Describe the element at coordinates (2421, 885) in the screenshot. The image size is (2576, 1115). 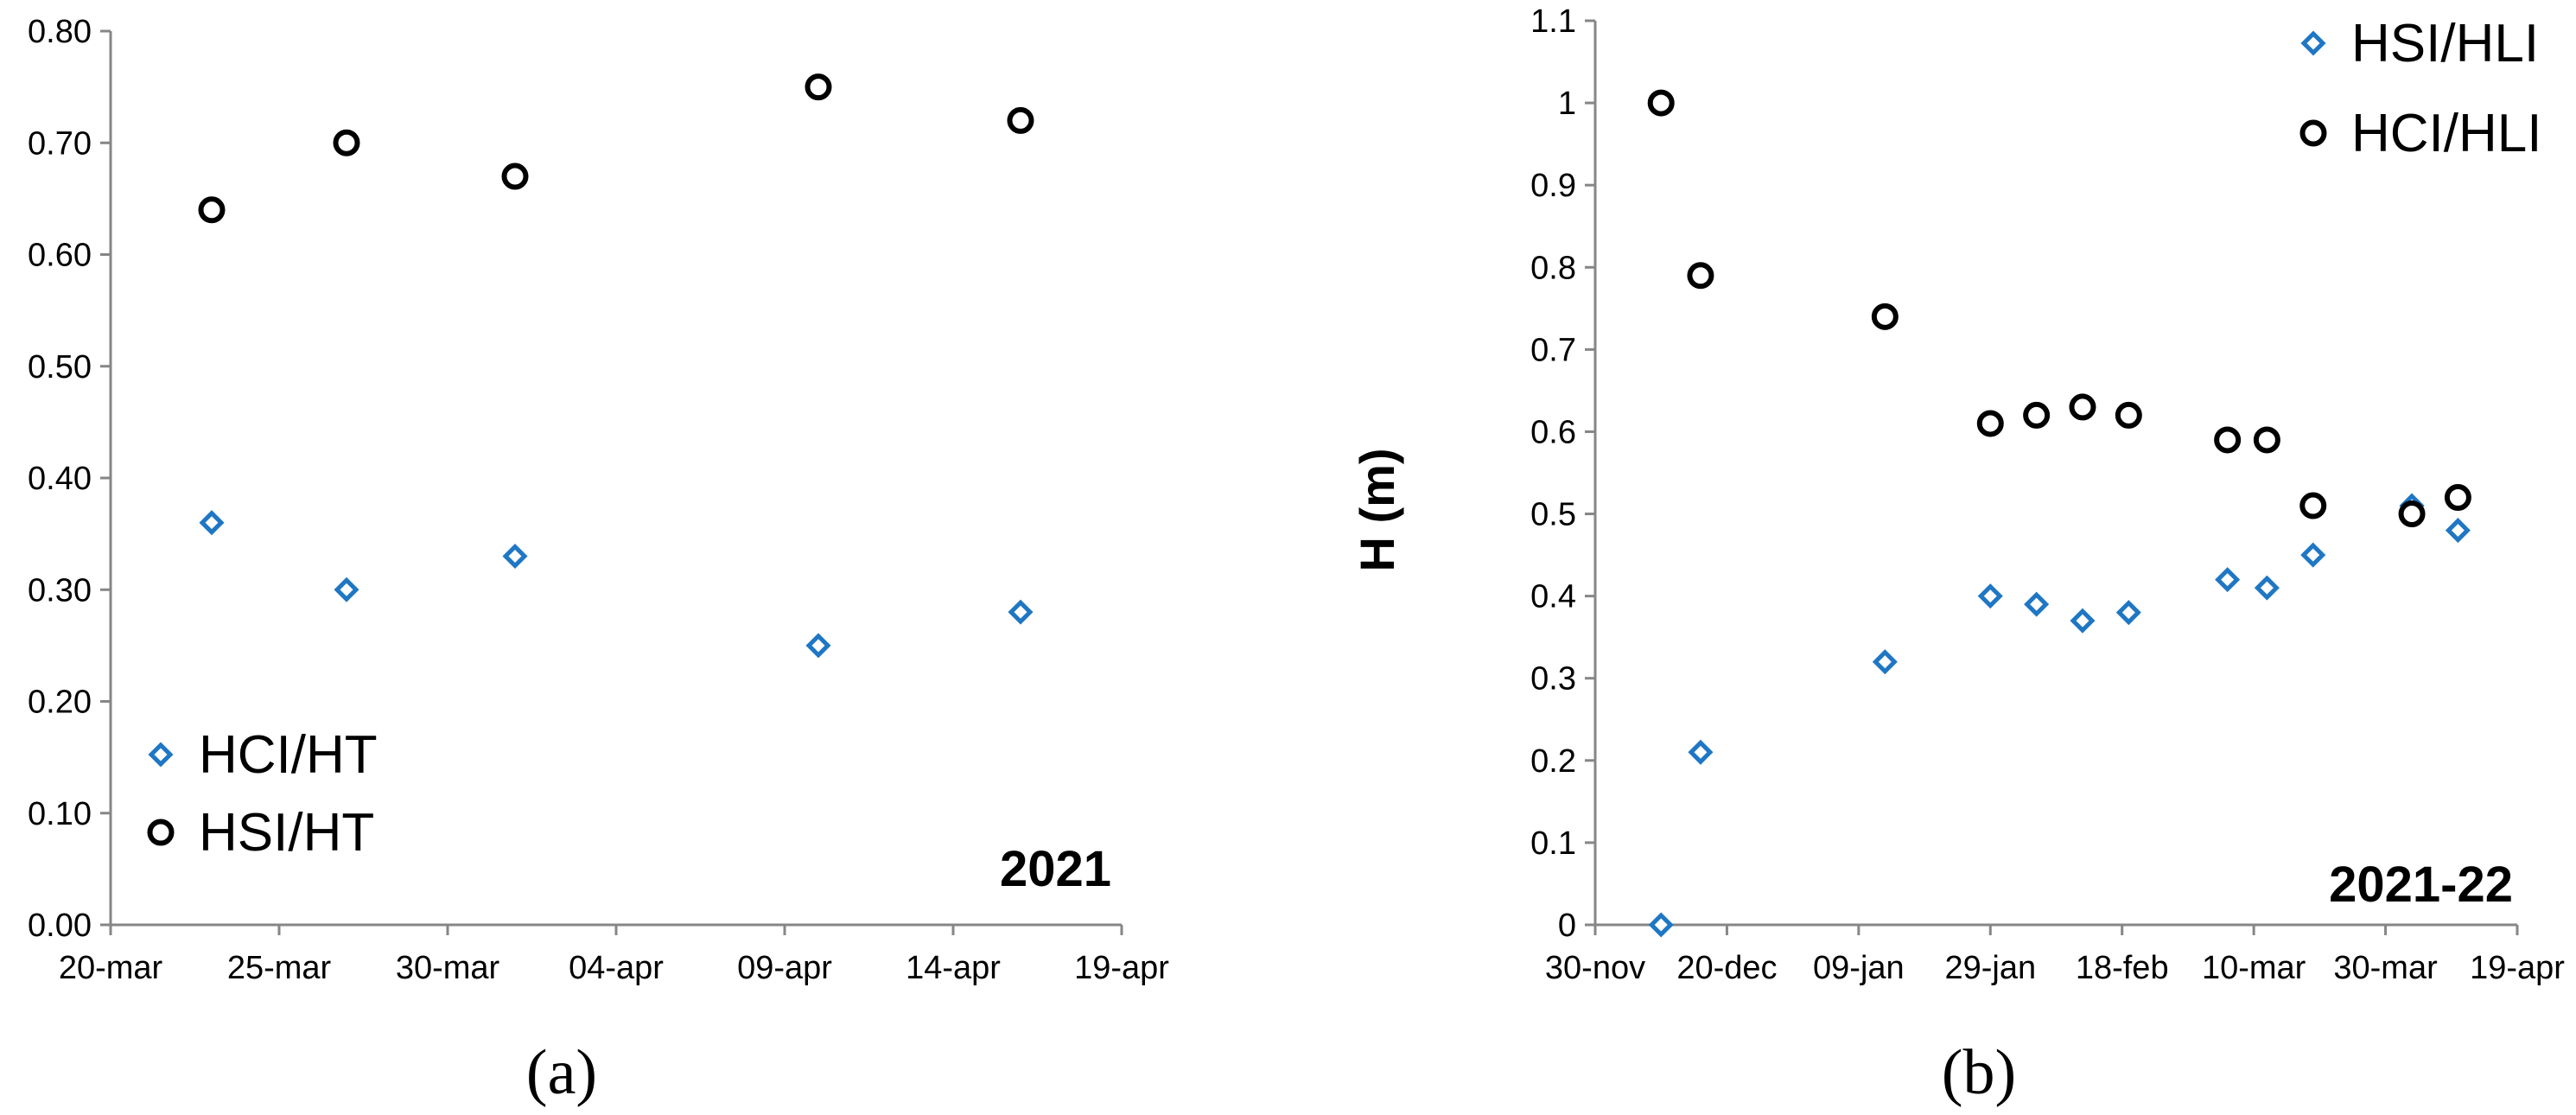
I see `chart-b-year-label: 2021-22` at that location.